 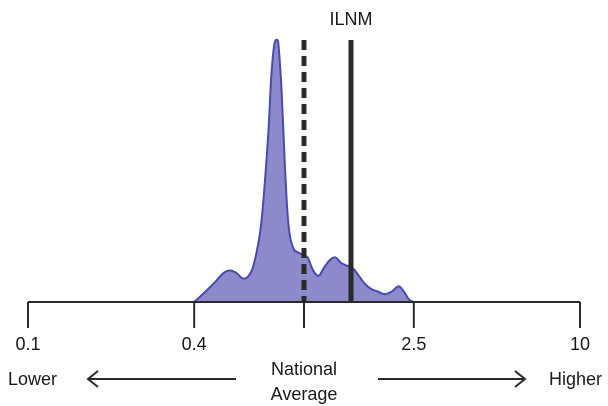 I want to click on x-axis: 0.1 0.4 2.5 10, so click(x=302, y=327).